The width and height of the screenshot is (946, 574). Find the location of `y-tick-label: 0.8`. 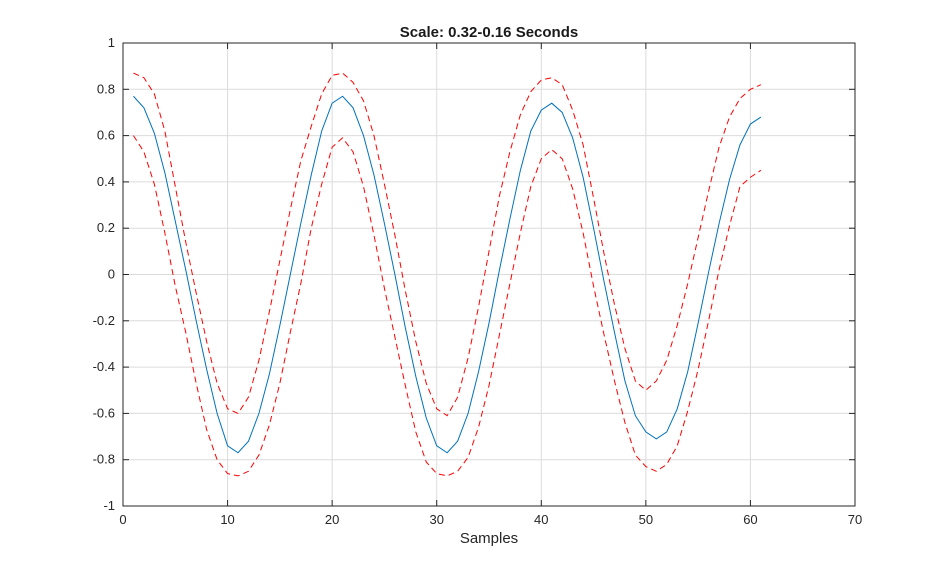

y-tick-label: 0.8 is located at coordinates (106, 88).